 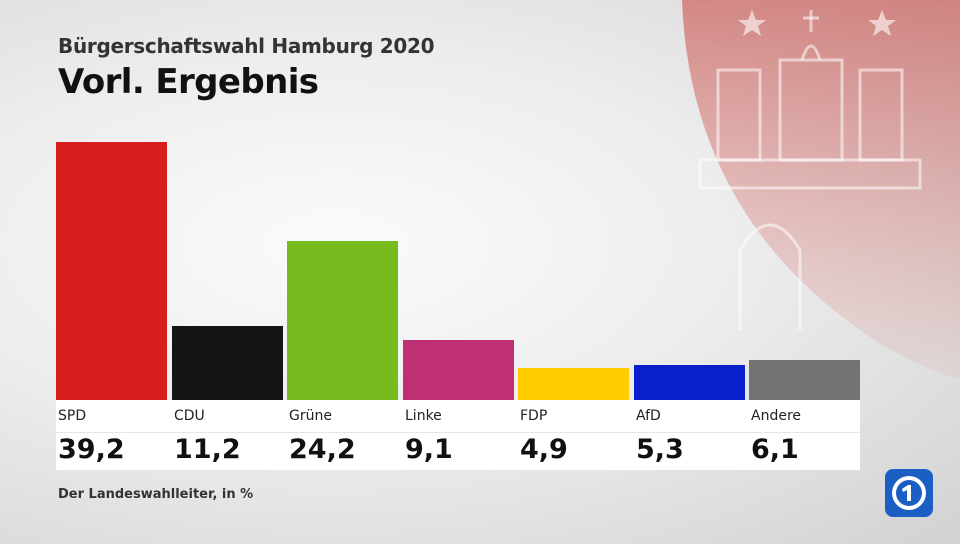 What do you see at coordinates (322, 449) in the screenshot?
I see `party-value: 24,2` at bounding box center [322, 449].